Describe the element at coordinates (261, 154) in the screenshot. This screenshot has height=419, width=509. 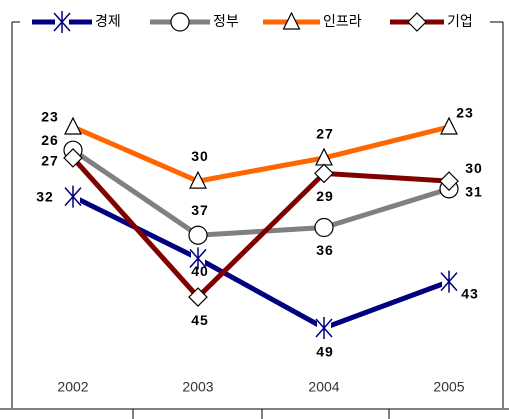
I see `series-line` at that location.